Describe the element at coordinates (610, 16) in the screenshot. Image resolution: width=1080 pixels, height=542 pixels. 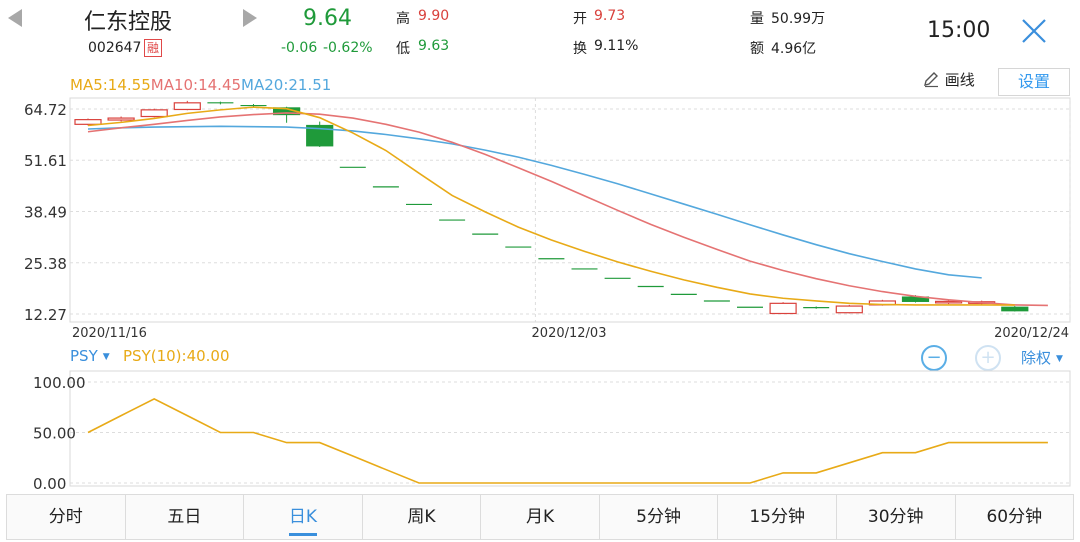
I see `open-value: 9.73` at that location.